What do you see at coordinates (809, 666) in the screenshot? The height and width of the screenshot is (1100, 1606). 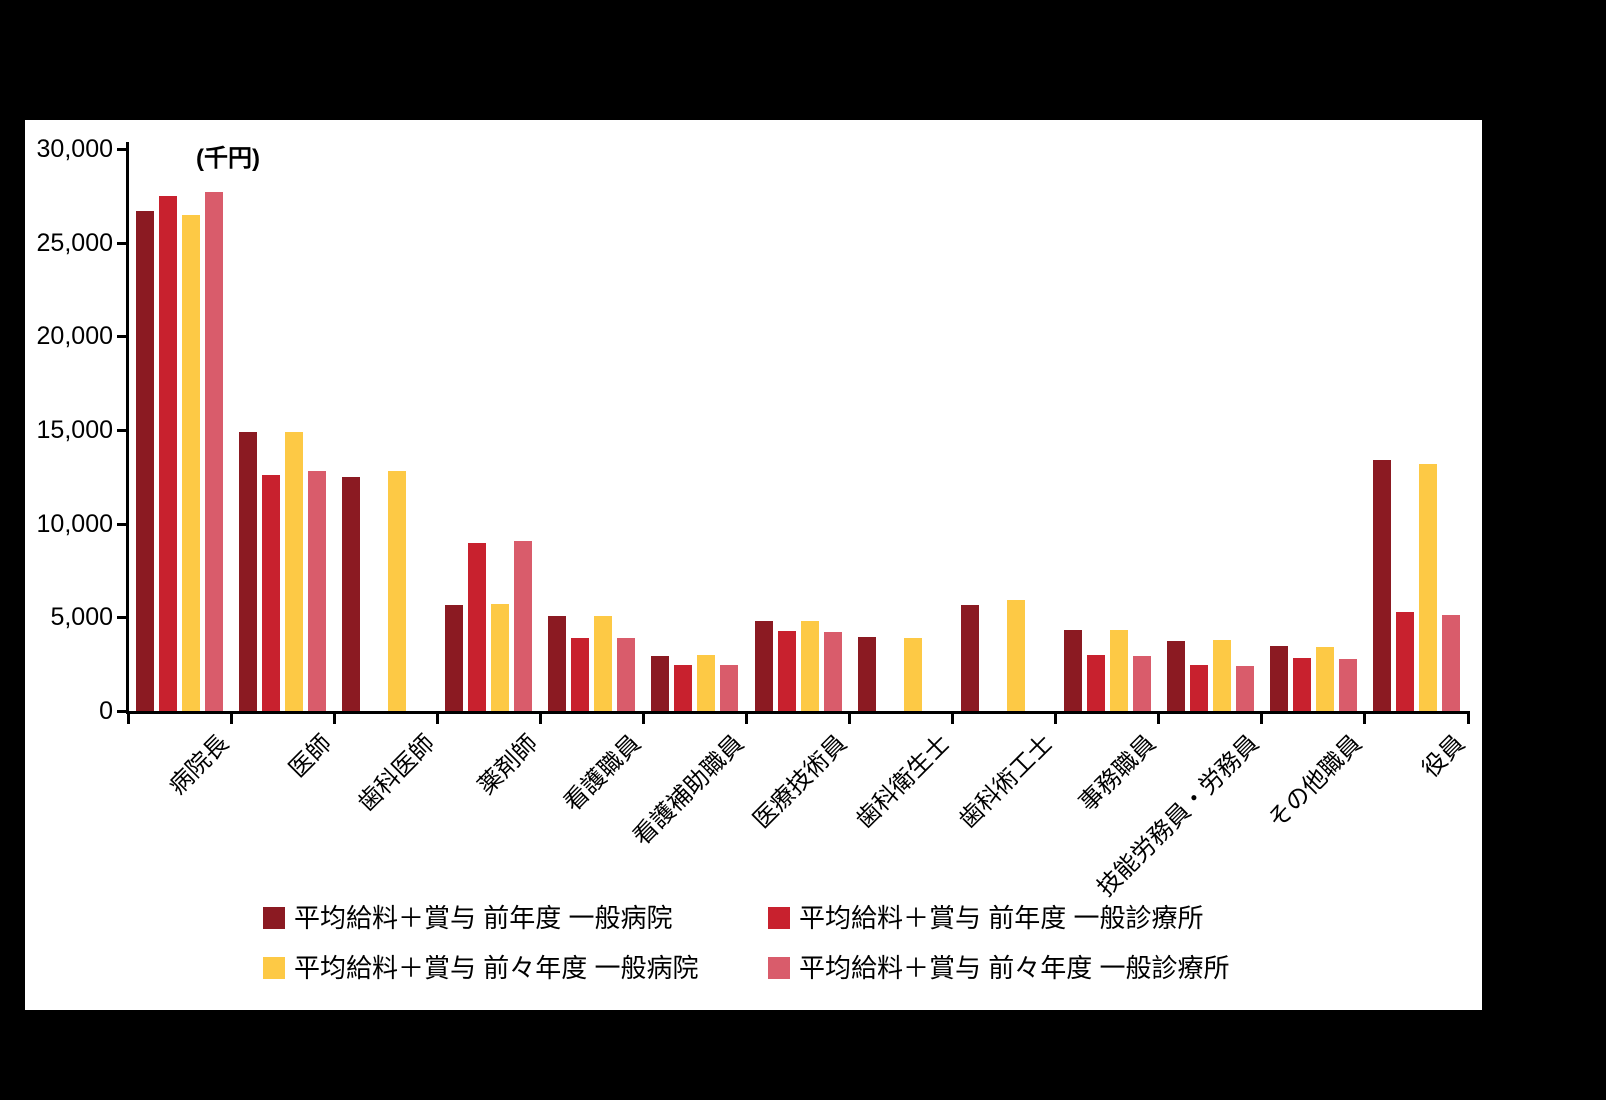 I see `bar-医療技術員-s3` at bounding box center [809, 666].